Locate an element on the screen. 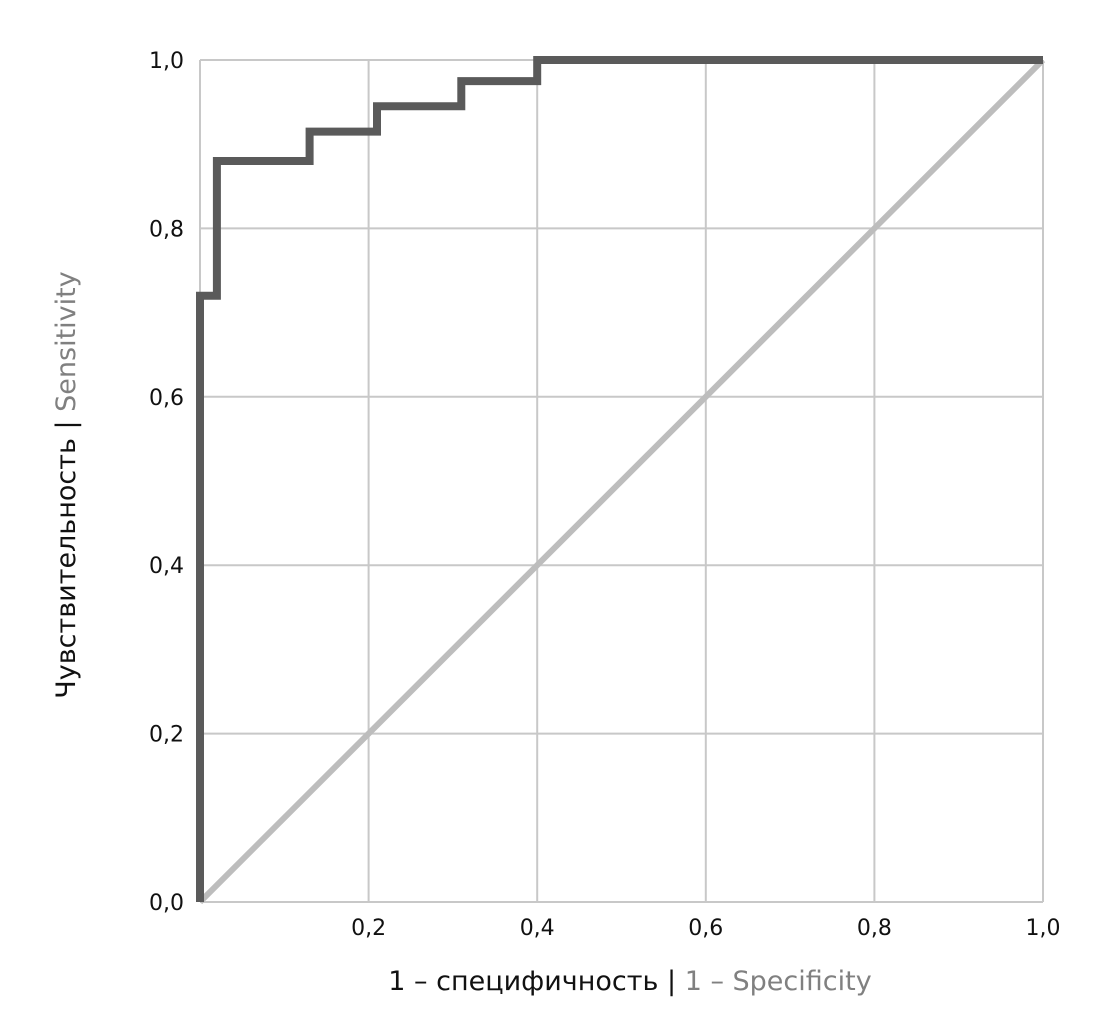  y-tick-label: 0,4 is located at coordinates (166, 566).